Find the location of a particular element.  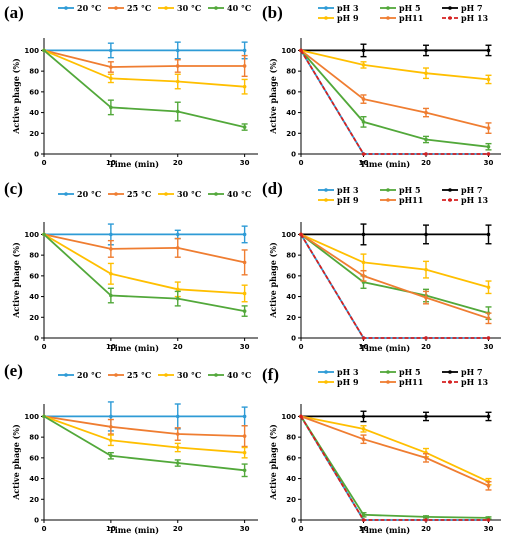

legend-label: pH 5 is located at coordinates (410, 8).